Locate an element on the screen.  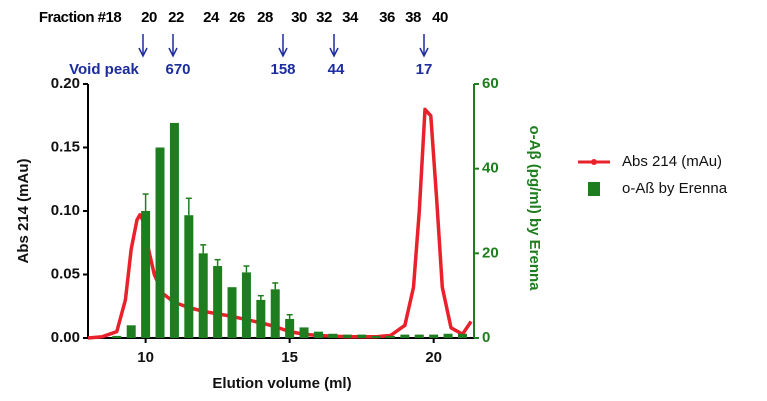
fraction-label: 26 is located at coordinates (237, 17).